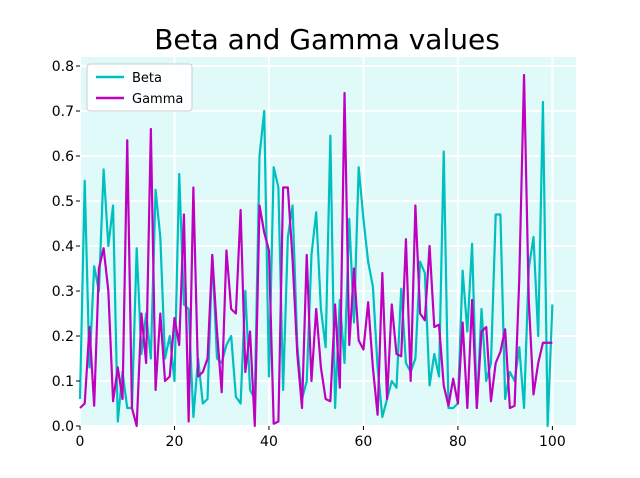 The height and width of the screenshot is (478, 640). What do you see at coordinates (157, 99) in the screenshot?
I see `legend-label-gamma: Gamma` at bounding box center [157, 99].